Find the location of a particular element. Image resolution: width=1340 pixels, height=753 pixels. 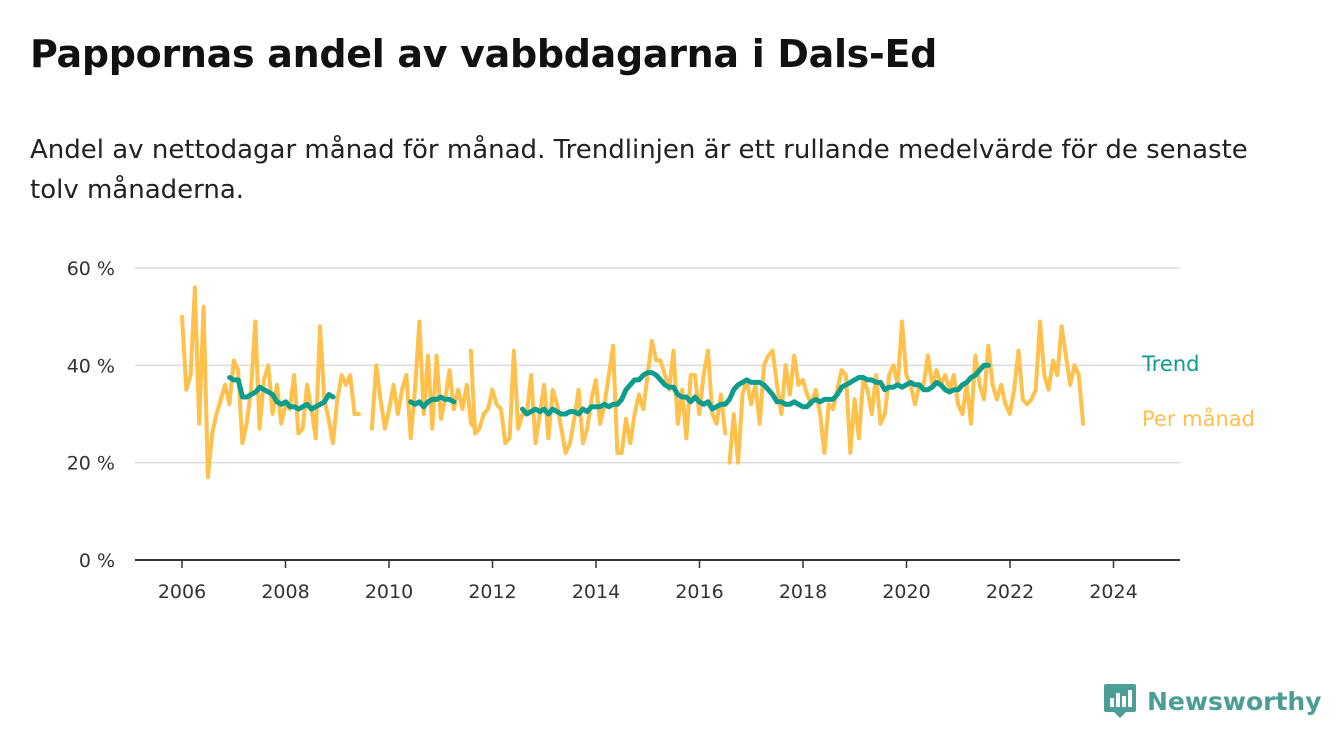

chart-title: Pappornas andel av vabbdagarna i Dals-Ed is located at coordinates (484, 54).